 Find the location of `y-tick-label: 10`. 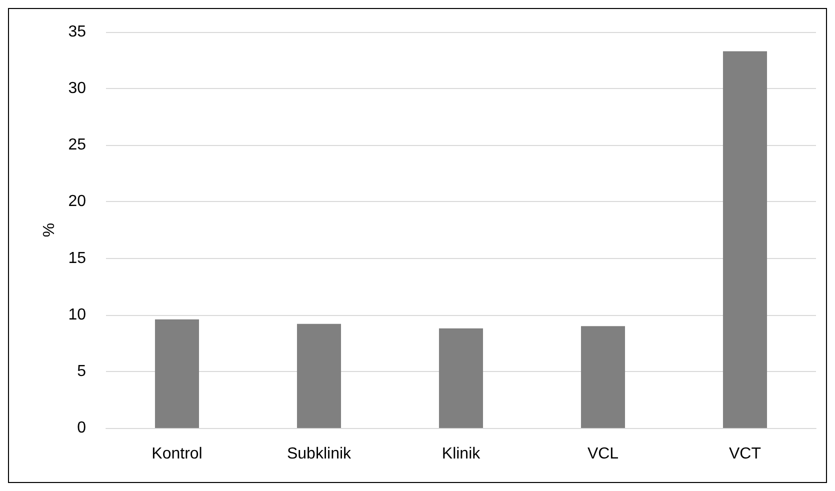

y-tick-label: 10 is located at coordinates (77, 315).